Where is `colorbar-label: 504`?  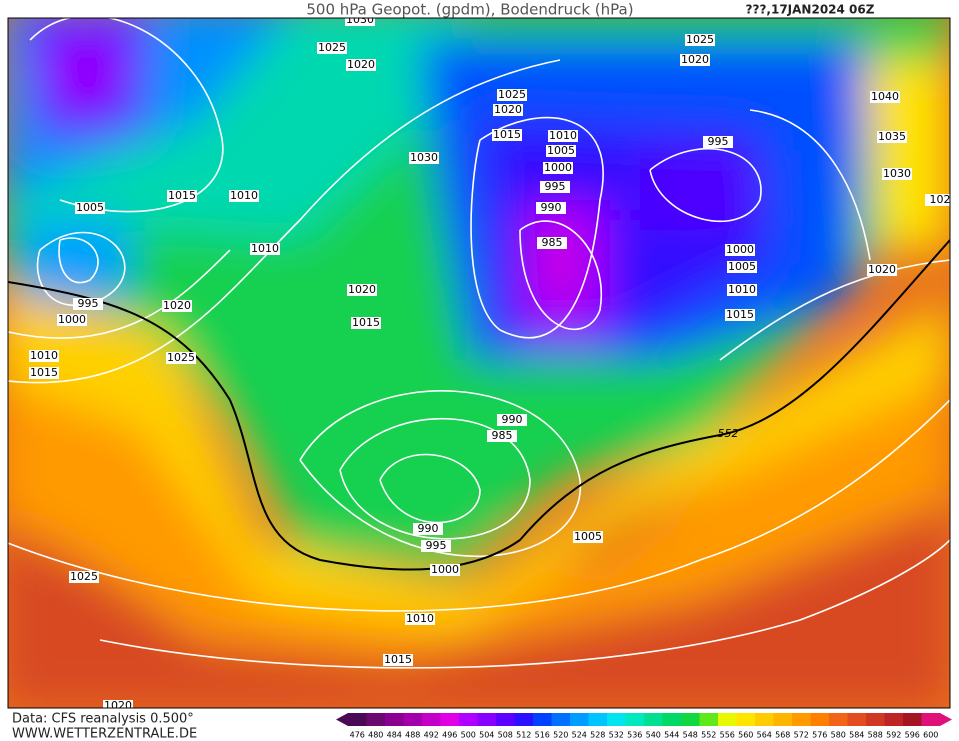
colorbar-label: 504 is located at coordinates (486, 735).